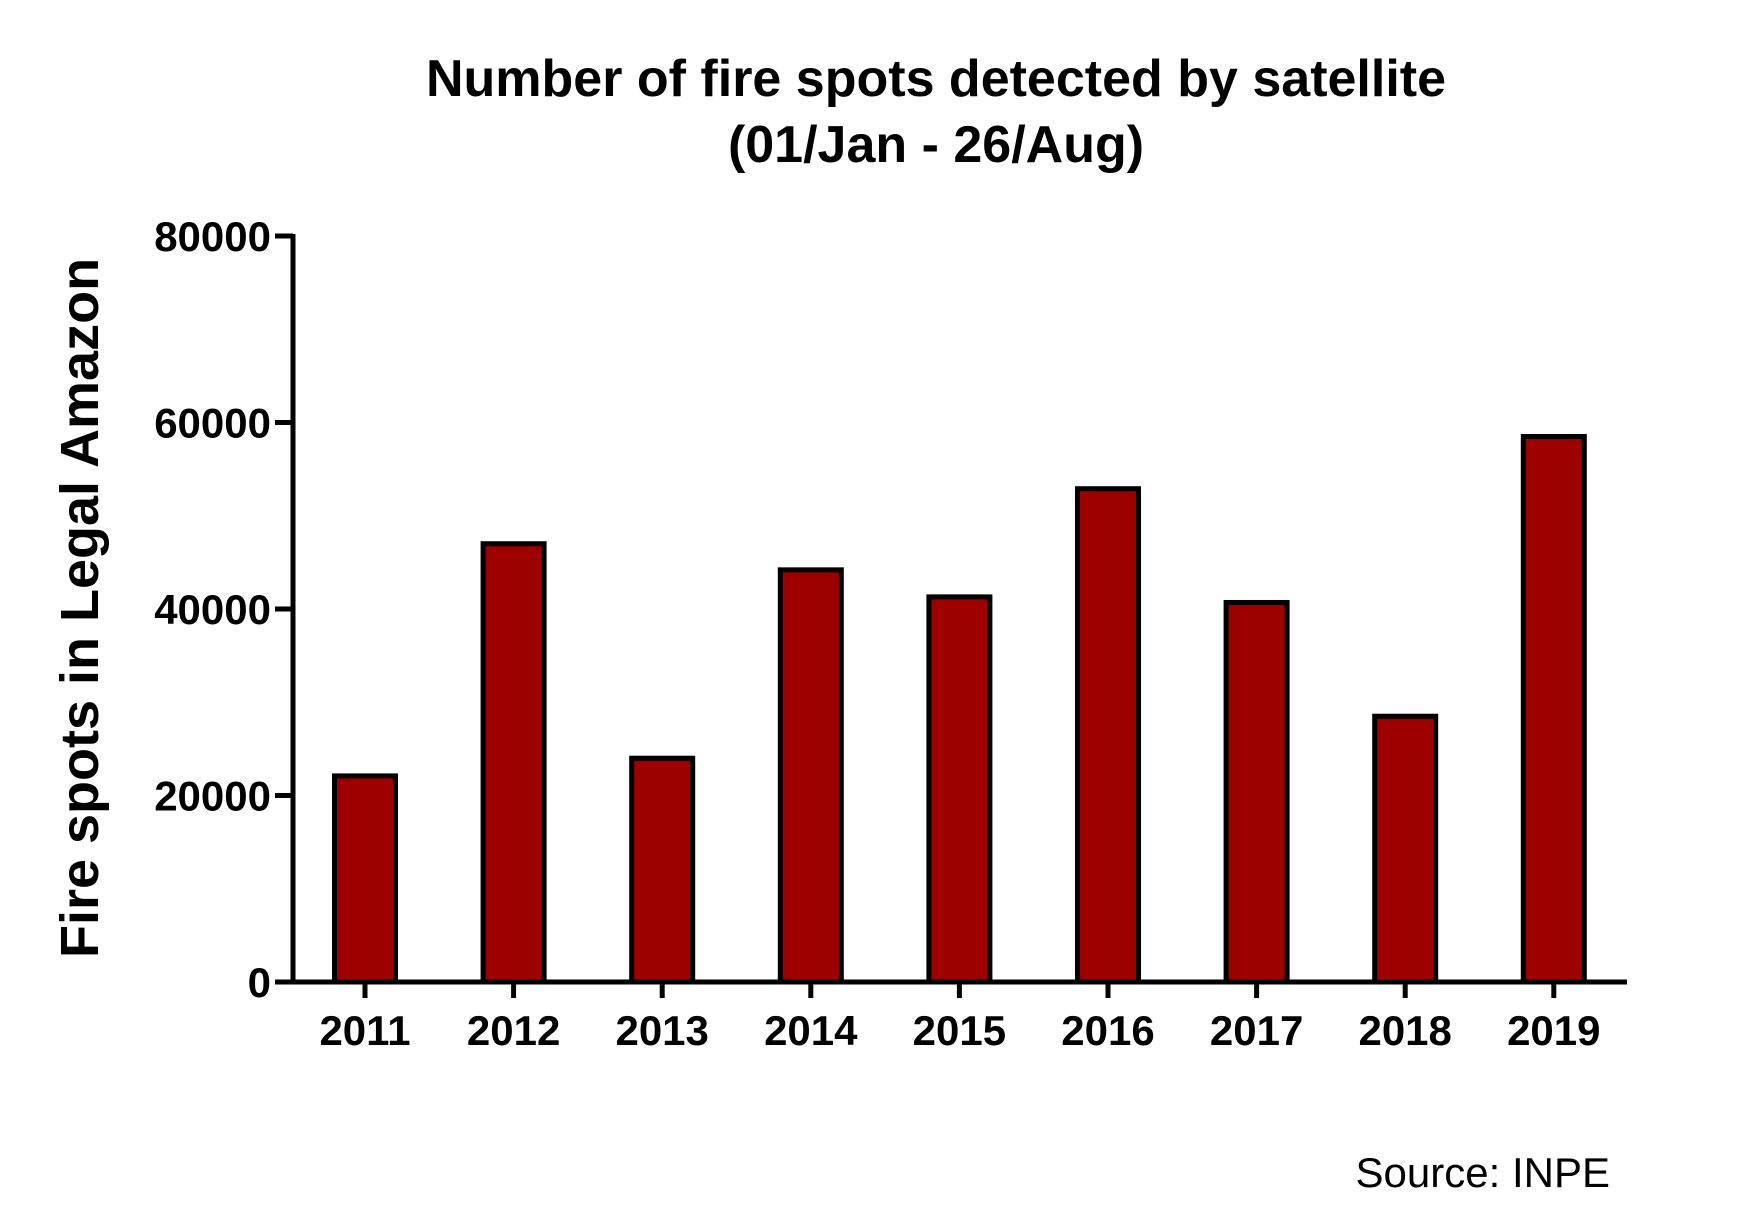  Describe the element at coordinates (80, 608) in the screenshot. I see `y-axis-label: Fire spots in Legal Amazon` at that location.